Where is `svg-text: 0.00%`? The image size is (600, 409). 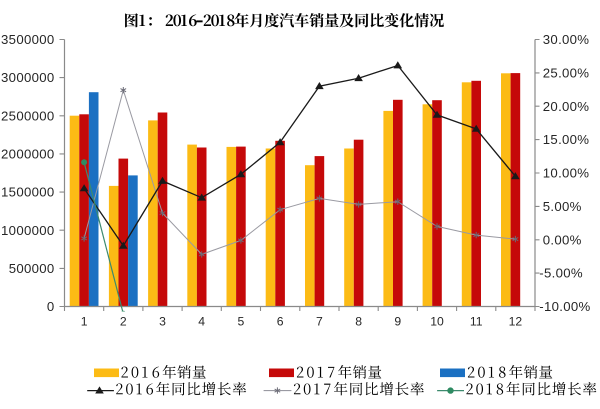 svg-text: 0.00% is located at coordinates (562, 239).